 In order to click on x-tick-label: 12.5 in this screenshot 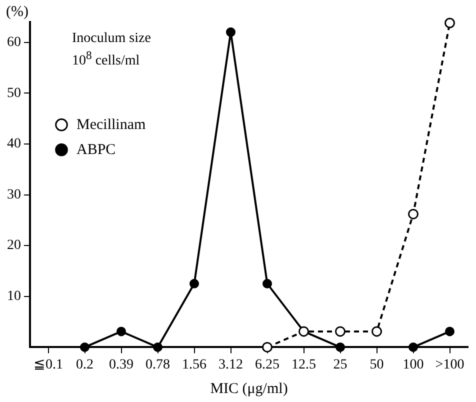, I will do `click(304, 364)`.